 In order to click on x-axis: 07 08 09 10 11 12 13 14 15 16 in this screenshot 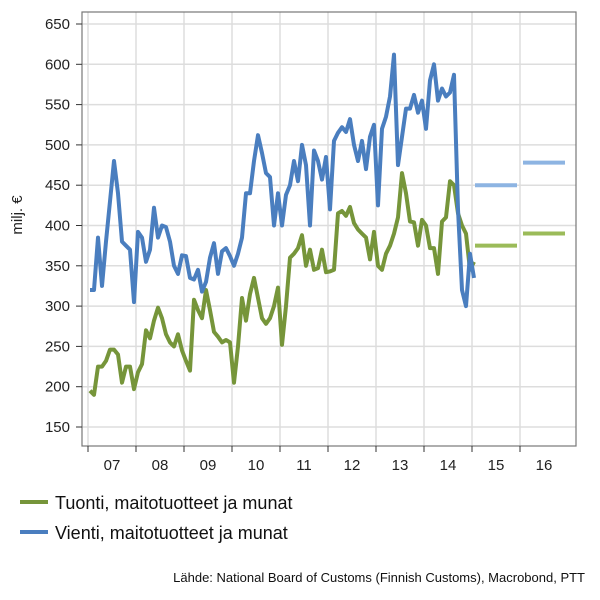, I will do `click(320, 460)`.